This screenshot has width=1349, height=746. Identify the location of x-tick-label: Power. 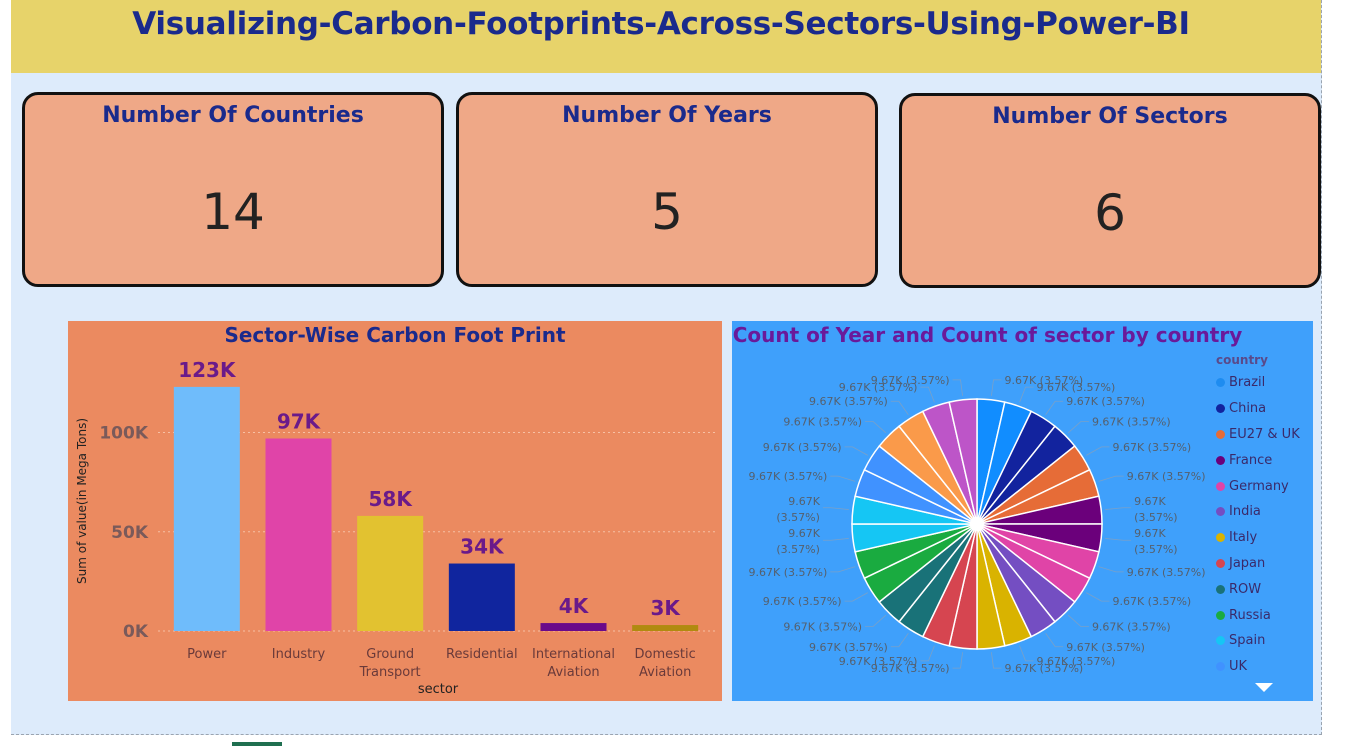
(207, 654).